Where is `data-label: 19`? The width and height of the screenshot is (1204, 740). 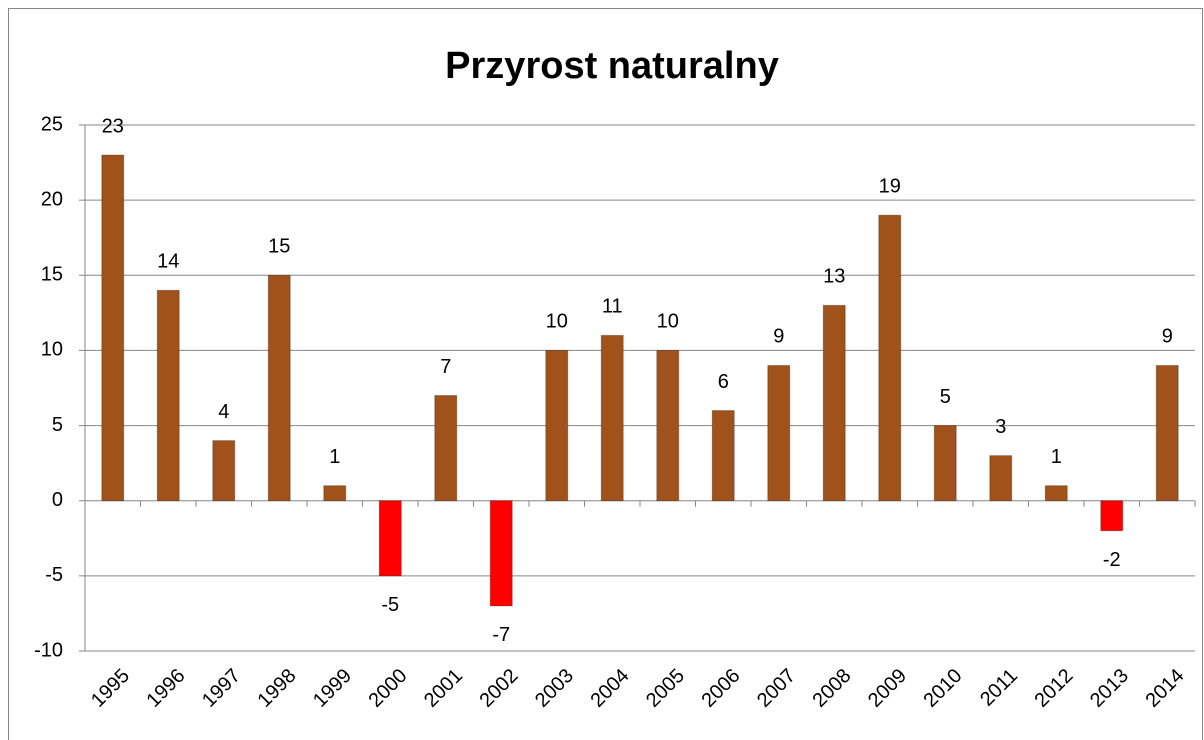
data-label: 19 is located at coordinates (890, 186).